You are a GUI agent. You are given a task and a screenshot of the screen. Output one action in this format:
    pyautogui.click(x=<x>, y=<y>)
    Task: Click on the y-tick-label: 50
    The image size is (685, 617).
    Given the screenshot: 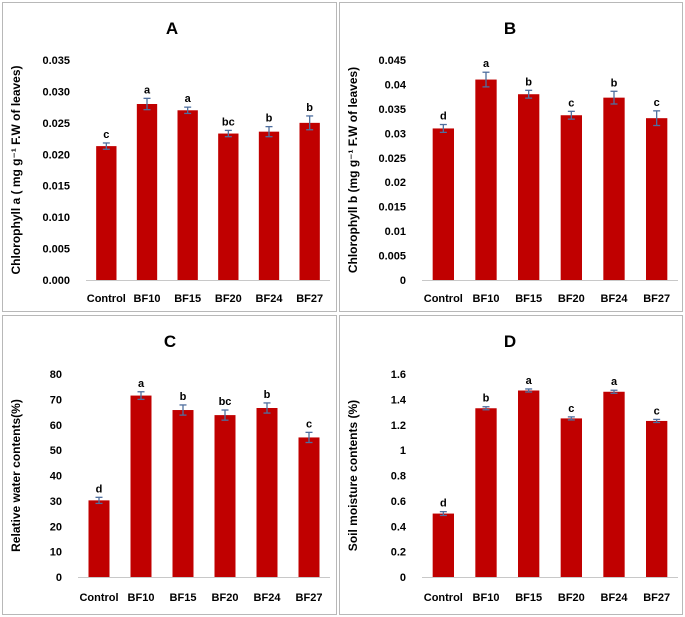 What is the action you would take?
    pyautogui.click(x=56, y=451)
    